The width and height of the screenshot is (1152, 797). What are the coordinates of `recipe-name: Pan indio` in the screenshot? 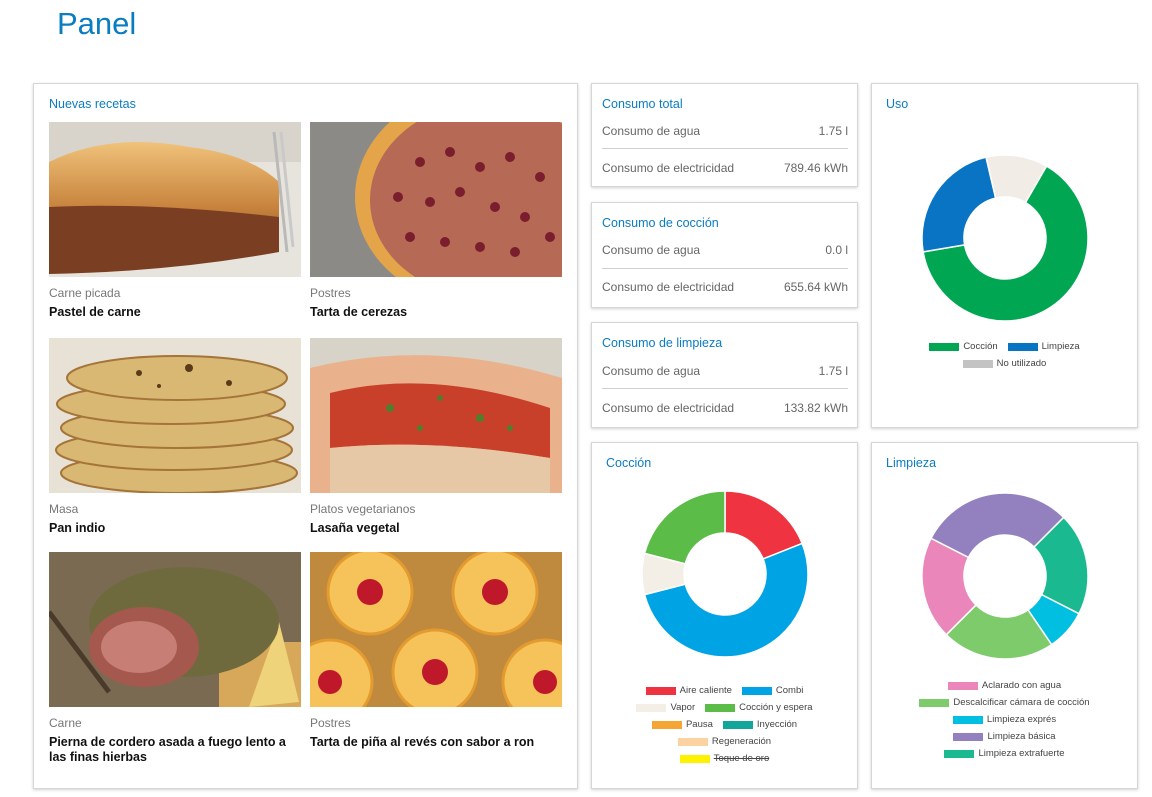 It's located at (77, 528).